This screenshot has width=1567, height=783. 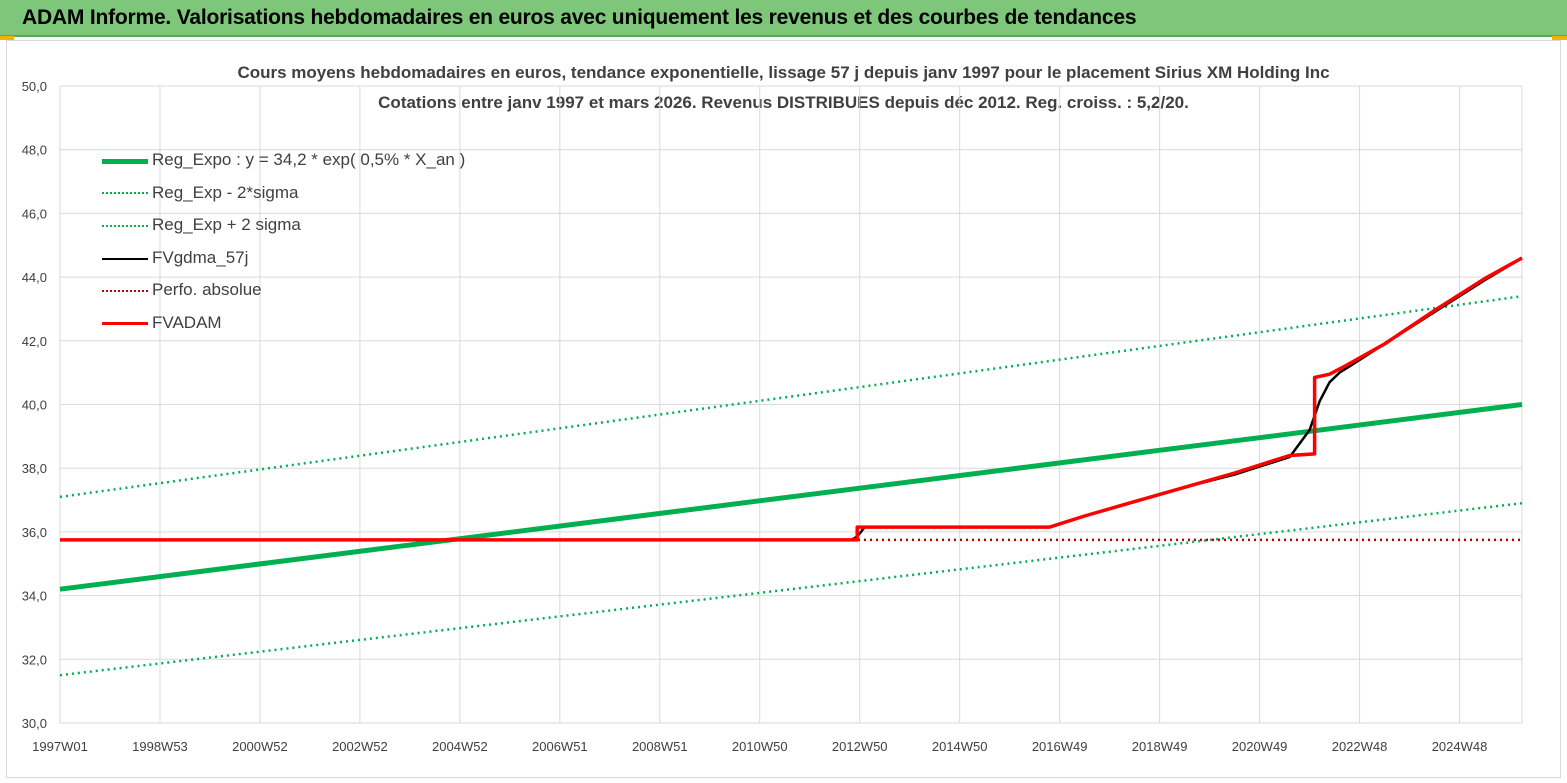 I want to click on y-tick-label: 44,0, so click(x=34, y=277).